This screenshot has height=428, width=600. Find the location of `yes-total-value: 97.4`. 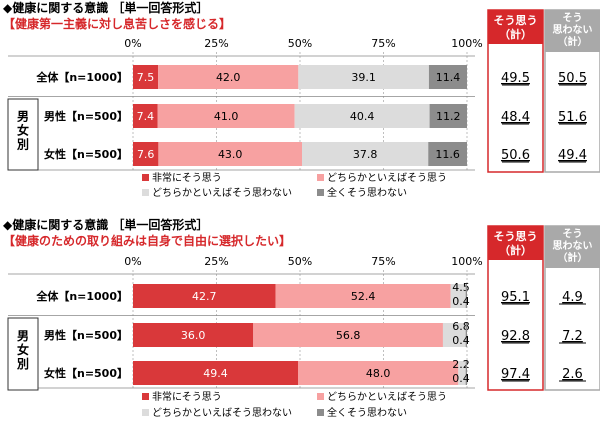

yes-total-value: 97.4 is located at coordinates (515, 374).